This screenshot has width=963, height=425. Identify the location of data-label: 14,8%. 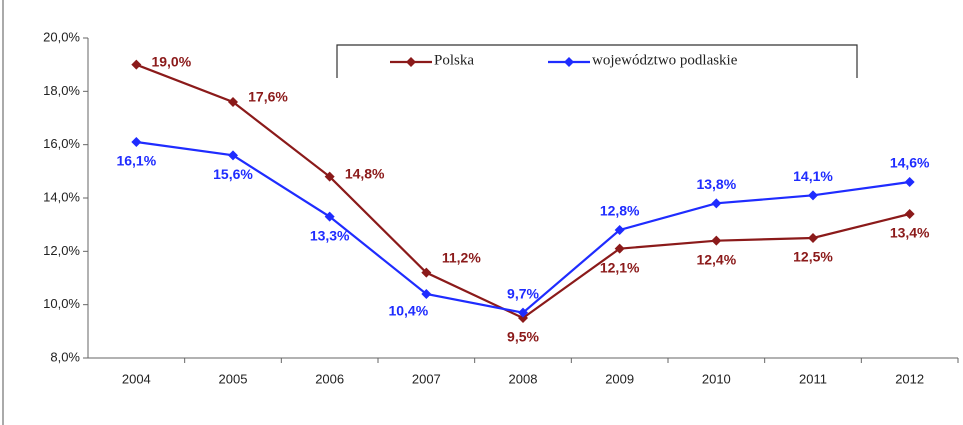
(365, 173).